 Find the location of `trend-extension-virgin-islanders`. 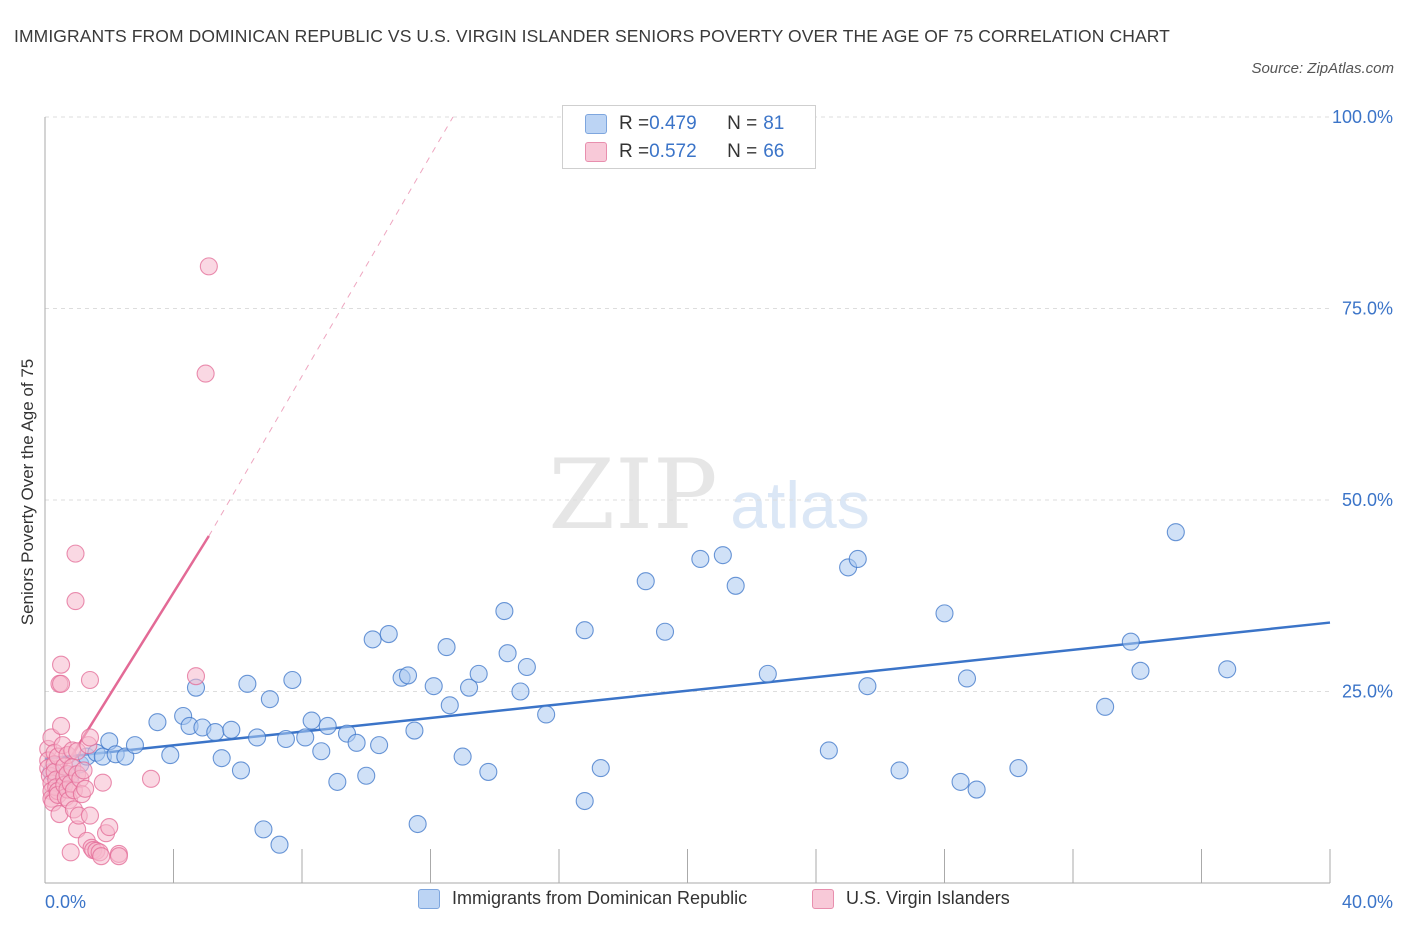

trend-extension-virgin-islanders is located at coordinates (331, 326).